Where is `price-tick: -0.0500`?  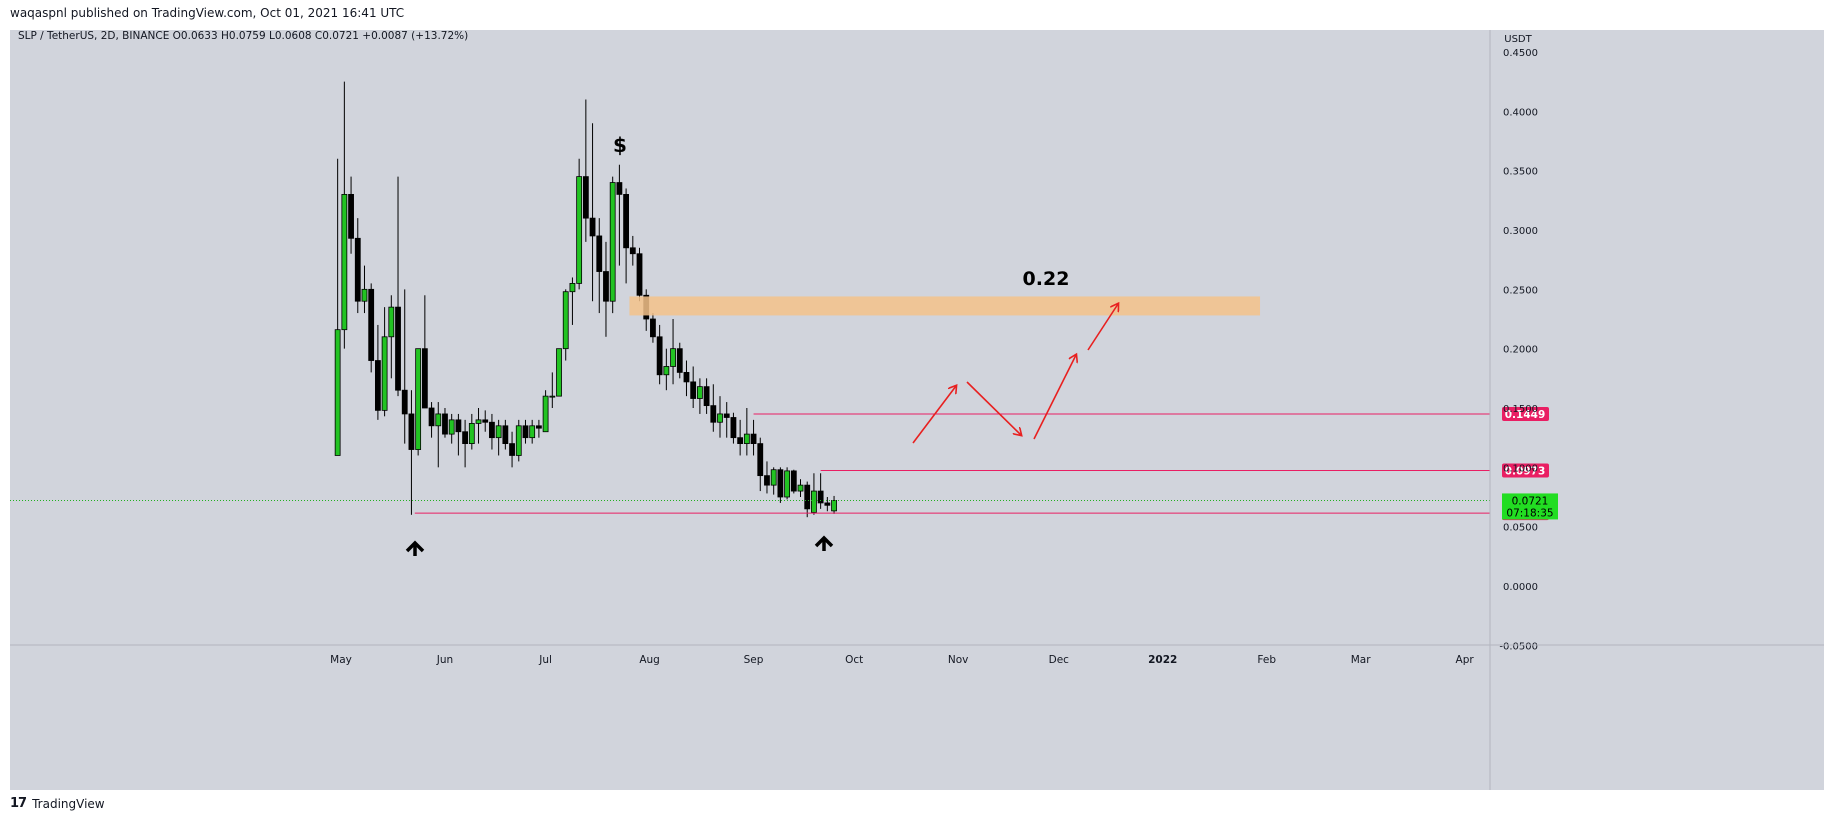
price-tick: -0.0500 is located at coordinates (1518, 646).